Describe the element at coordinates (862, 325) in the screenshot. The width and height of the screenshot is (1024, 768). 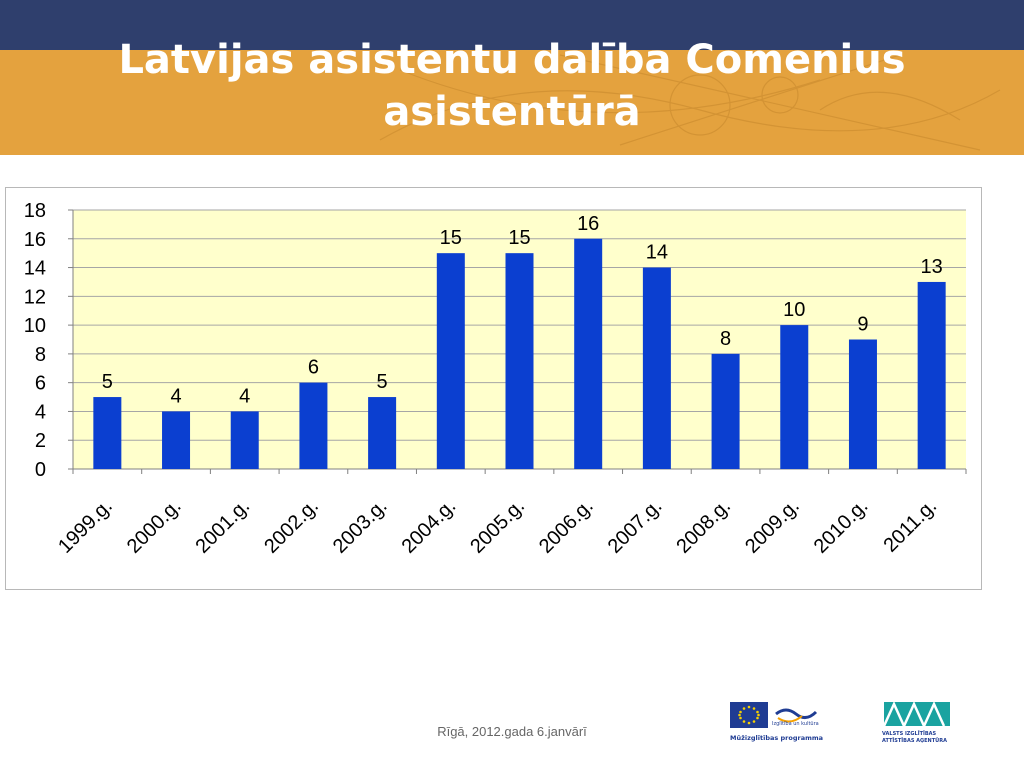
I see `data-label: 9` at that location.